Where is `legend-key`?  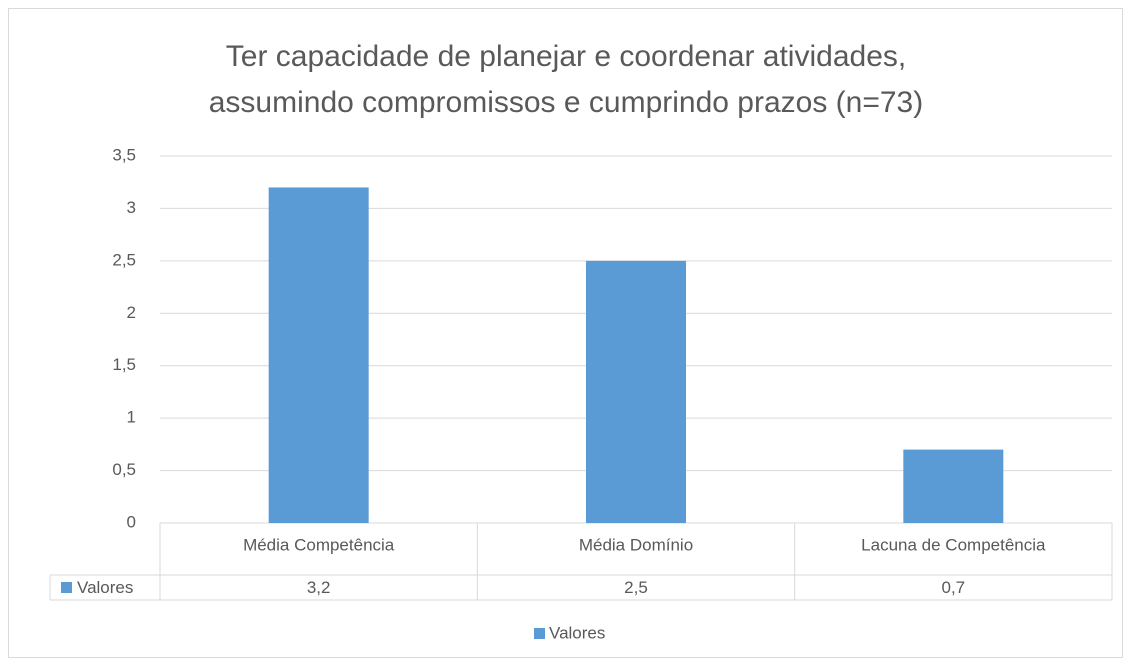
legend-key is located at coordinates (539, 633).